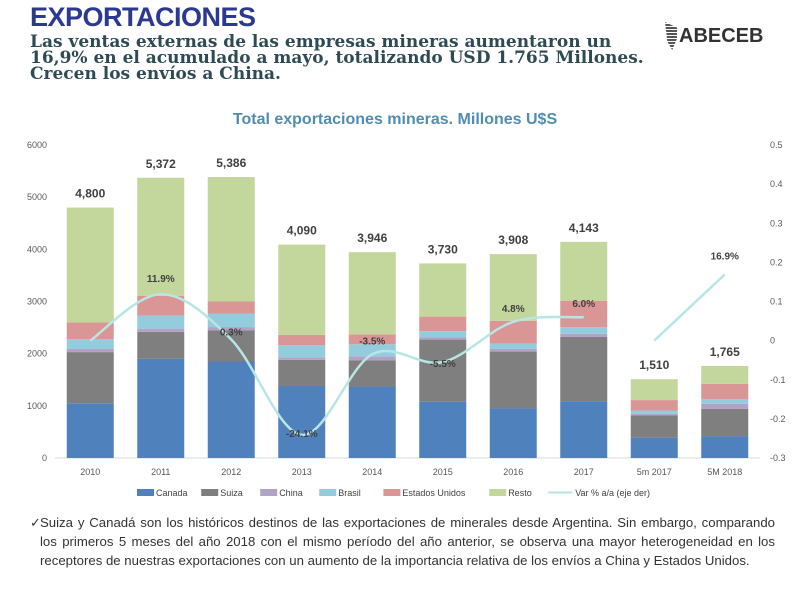 Image resolution: width=795 pixels, height=591 pixels. Describe the element at coordinates (372, 472) in the screenshot. I see `x-tick-label: 2014` at that location.